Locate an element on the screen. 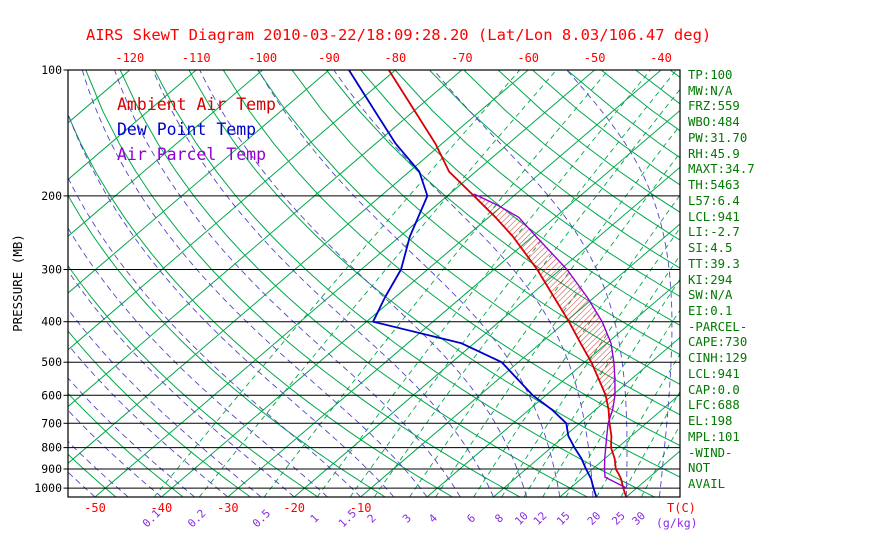 The width and height of the screenshot is (870, 560). top-axis-label: -90 is located at coordinates (329, 58).